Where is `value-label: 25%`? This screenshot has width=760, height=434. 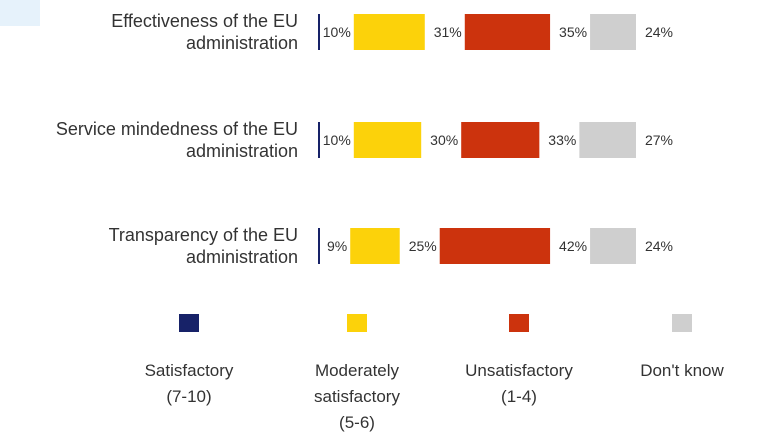 value-label: 25% is located at coordinates (423, 246).